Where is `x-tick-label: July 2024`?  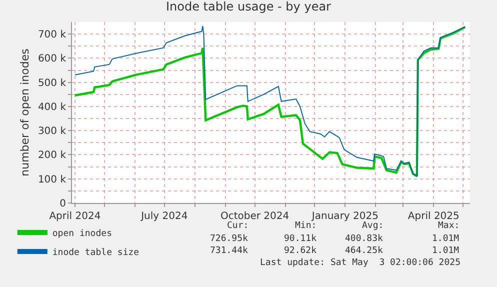
x-tick-label: July 2024 is located at coordinates (164, 216).